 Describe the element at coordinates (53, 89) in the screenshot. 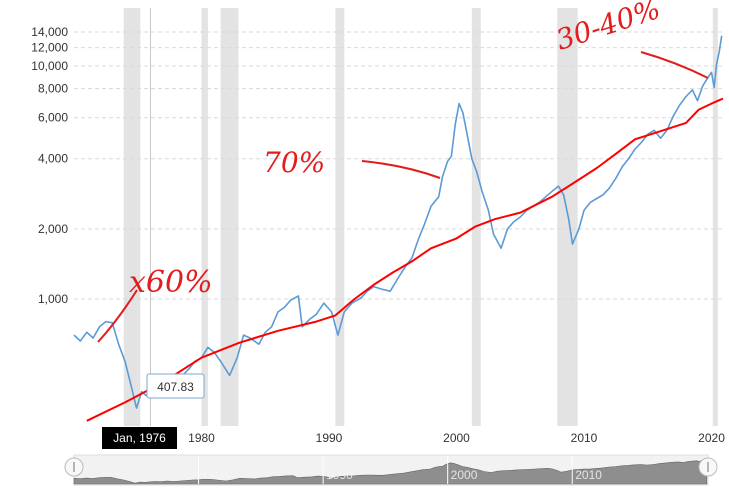

I see `y-tick-label: 8,000` at that location.